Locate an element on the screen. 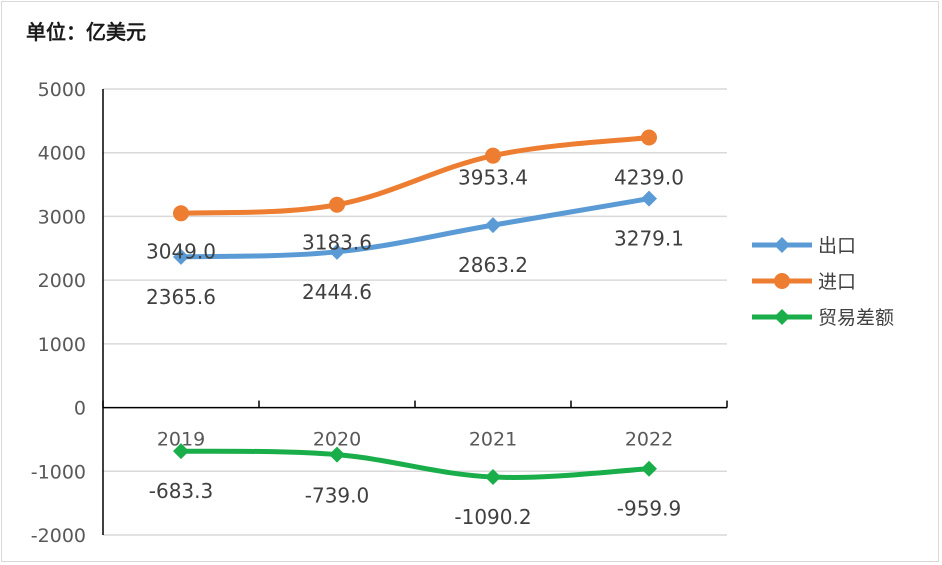 Image resolution: width=942 pixels, height=565 pixels. x-tick-label: 2019 is located at coordinates (181, 440).